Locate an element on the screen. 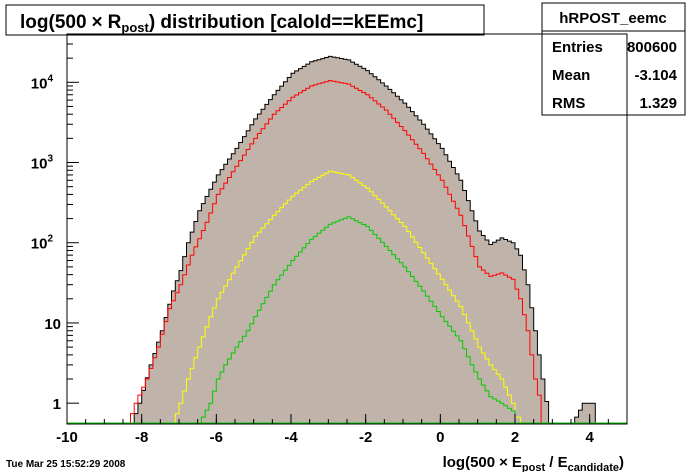 This screenshot has height=472, width=696. y-tick-label: 10³ is located at coordinates (42, 163).